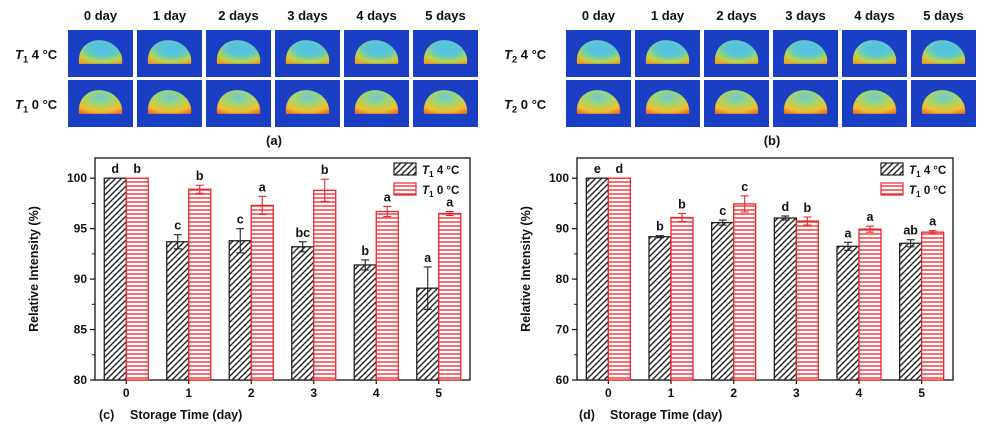  What do you see at coordinates (81, 380) in the screenshot?
I see `y-tick-label: 80` at bounding box center [81, 380].